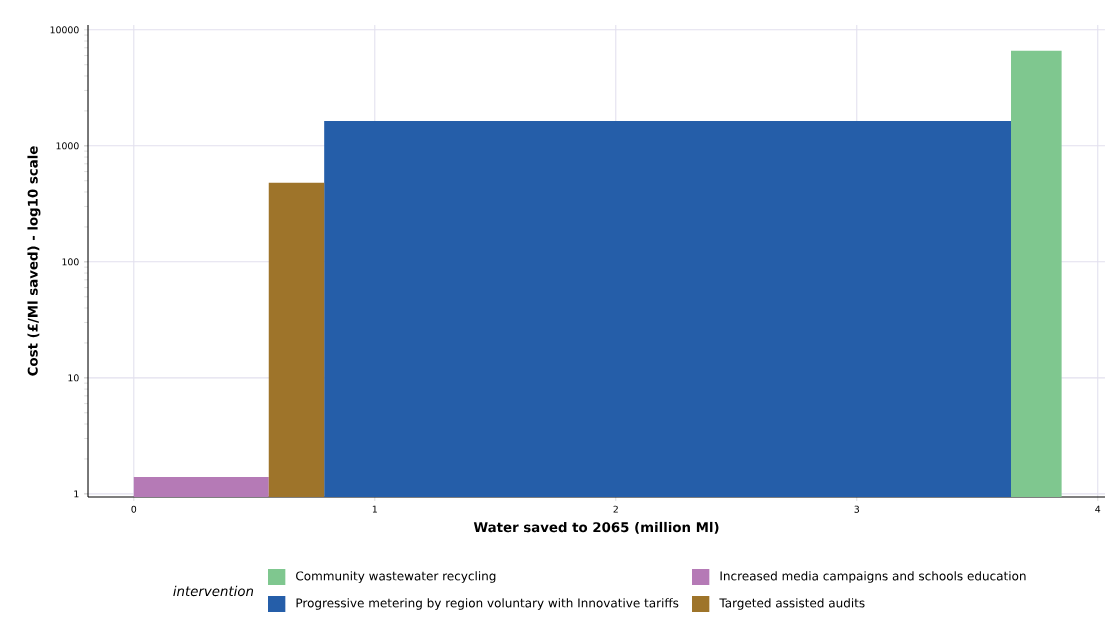 The height and width of the screenshot is (628, 1115). I want to click on x-axis-title: Water saved to 2065 (million Ml), so click(596, 527).